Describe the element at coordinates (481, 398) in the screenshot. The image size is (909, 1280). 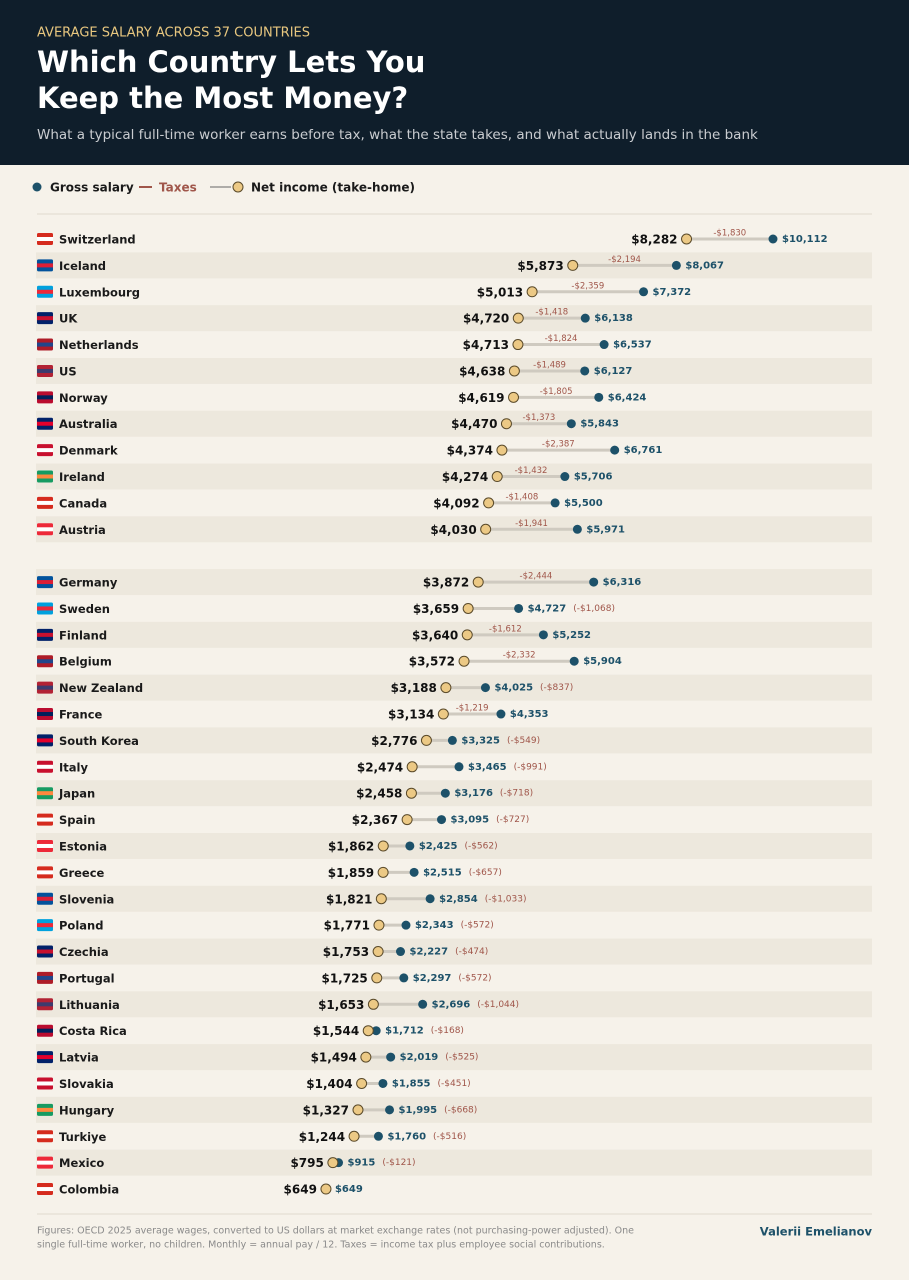
I see `net-label: $4,619` at that location.